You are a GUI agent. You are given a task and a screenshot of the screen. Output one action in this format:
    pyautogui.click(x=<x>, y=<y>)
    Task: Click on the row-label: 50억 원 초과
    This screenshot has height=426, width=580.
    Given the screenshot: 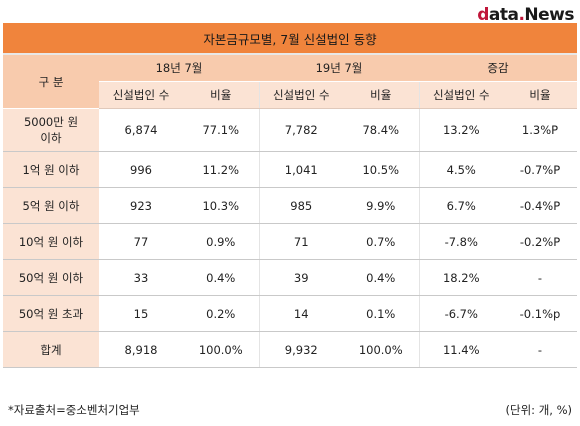 What is the action you would take?
    pyautogui.click(x=51, y=313)
    